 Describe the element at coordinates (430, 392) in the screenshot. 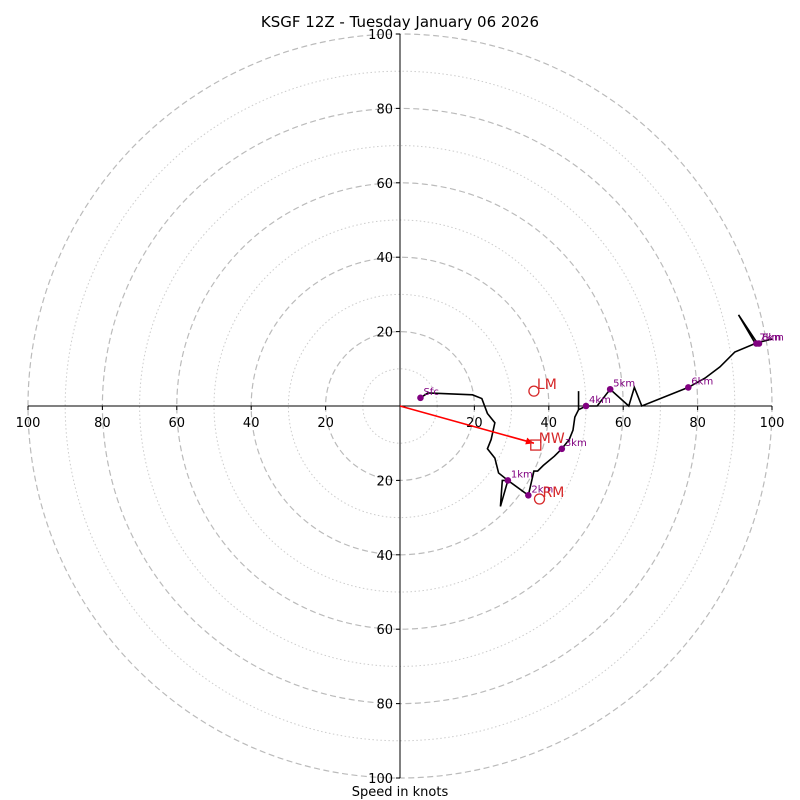

I see `height-label-sfc: Sfc` at that location.